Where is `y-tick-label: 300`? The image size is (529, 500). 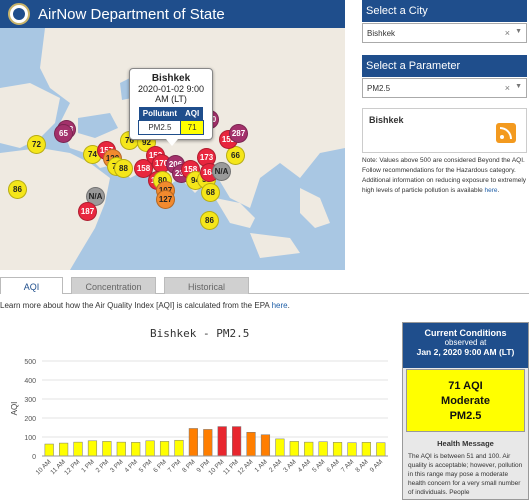
y-tick-label: 300 is located at coordinates (30, 400).